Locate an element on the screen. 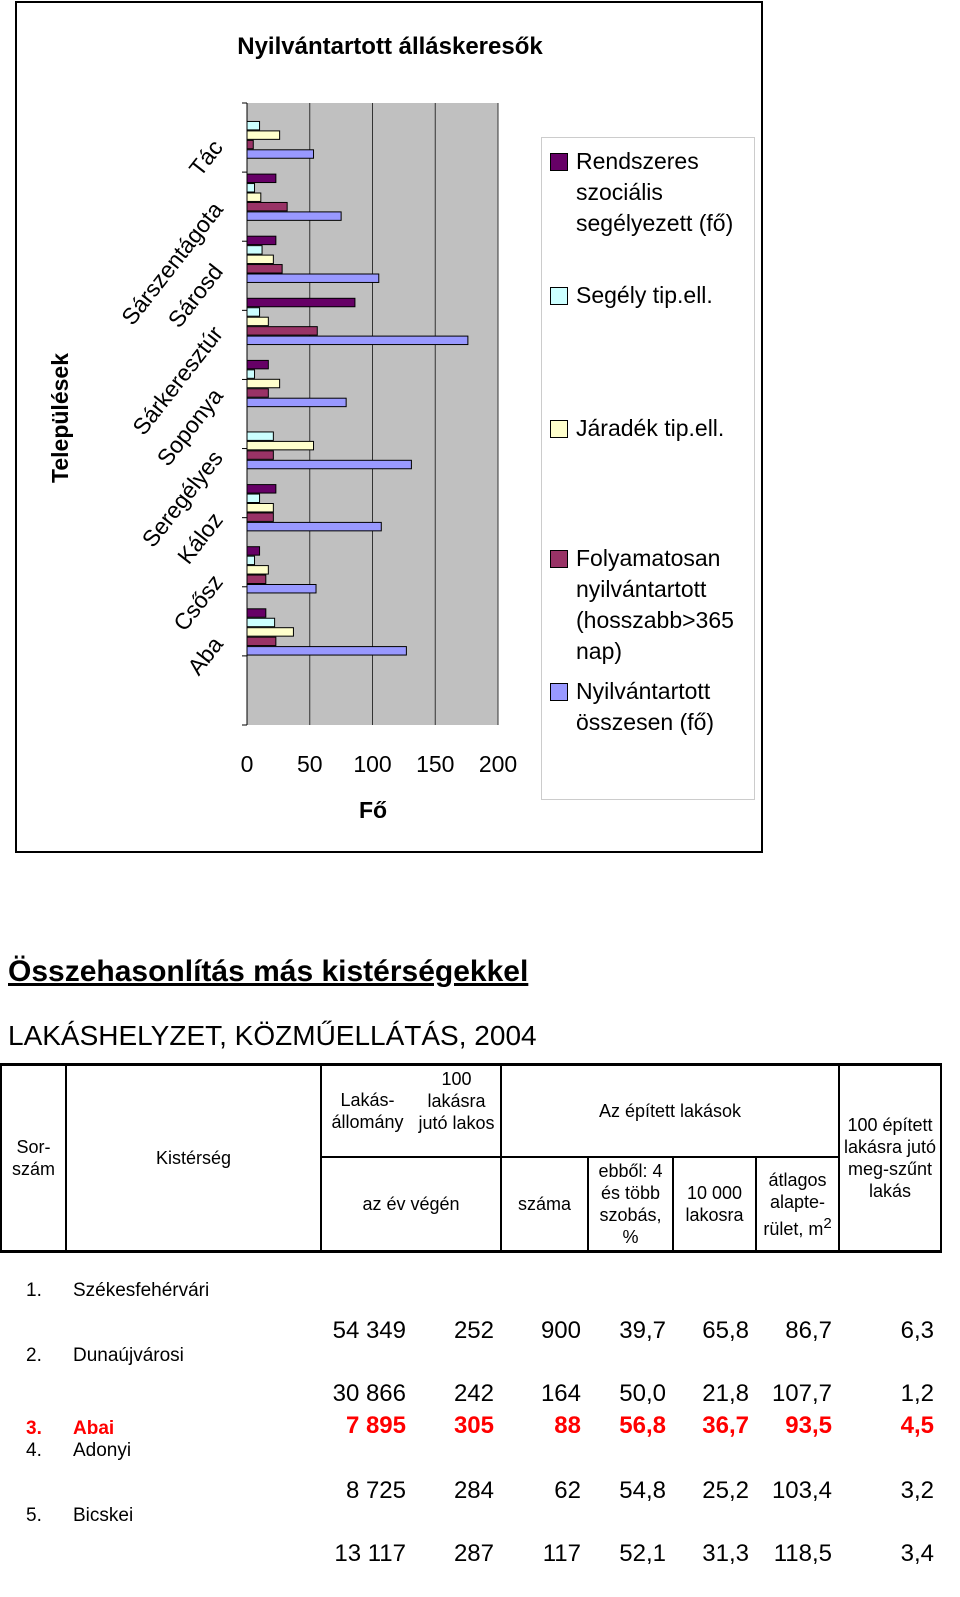  table-row: 3. Abai 7 895 305 88 56,8 36,7 93,5 4,5 is located at coordinates (470, 1424).